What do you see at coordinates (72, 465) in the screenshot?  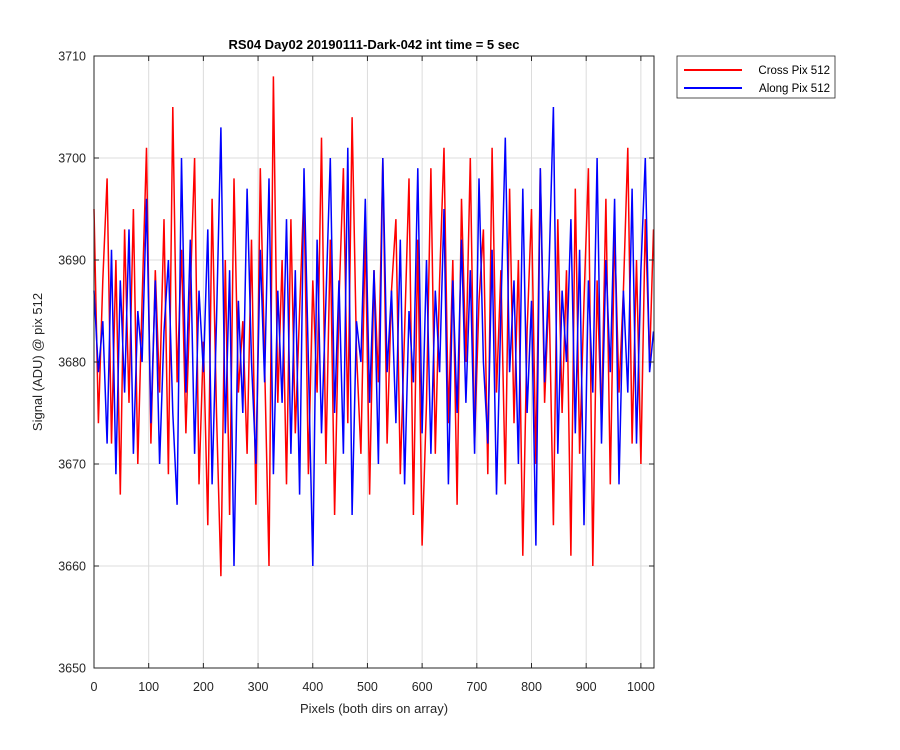 I see `y-tick-label: 3670` at bounding box center [72, 465].